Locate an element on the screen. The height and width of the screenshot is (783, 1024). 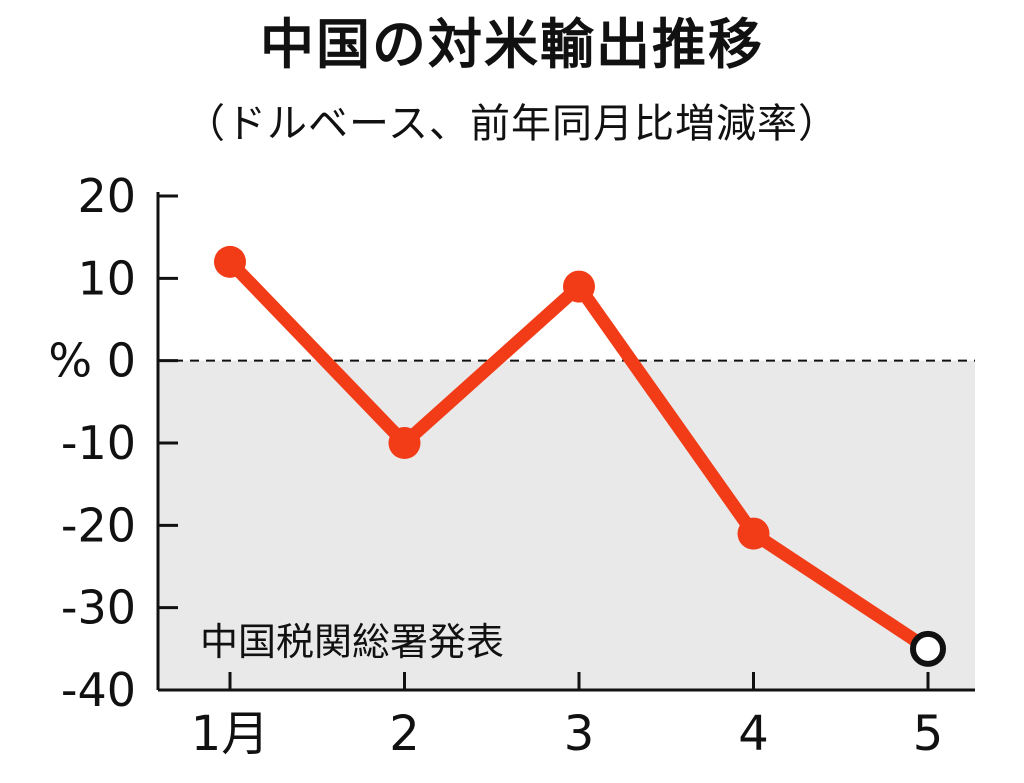
source-note: 中国税関総署発表 is located at coordinates (352, 642).